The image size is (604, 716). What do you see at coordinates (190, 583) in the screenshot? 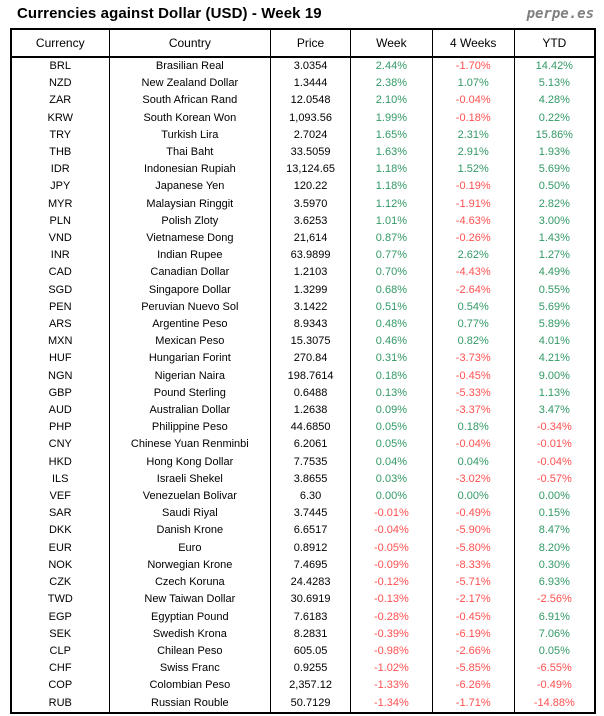
I see `cell-country: Czech Koruna` at bounding box center [190, 583].